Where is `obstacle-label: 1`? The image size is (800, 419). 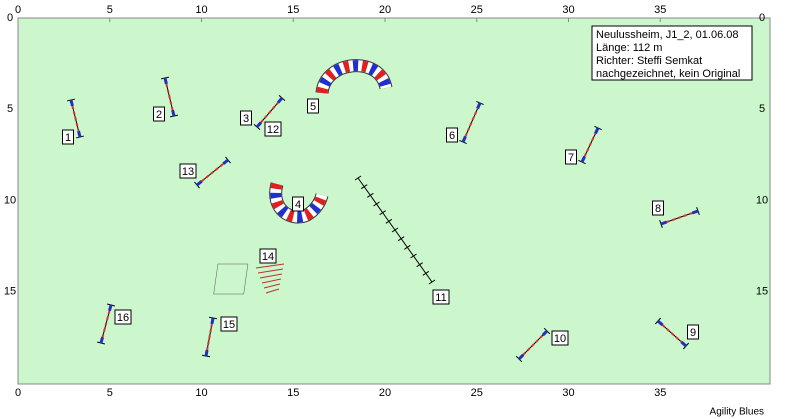
obstacle-label: 1 is located at coordinates (68, 138).